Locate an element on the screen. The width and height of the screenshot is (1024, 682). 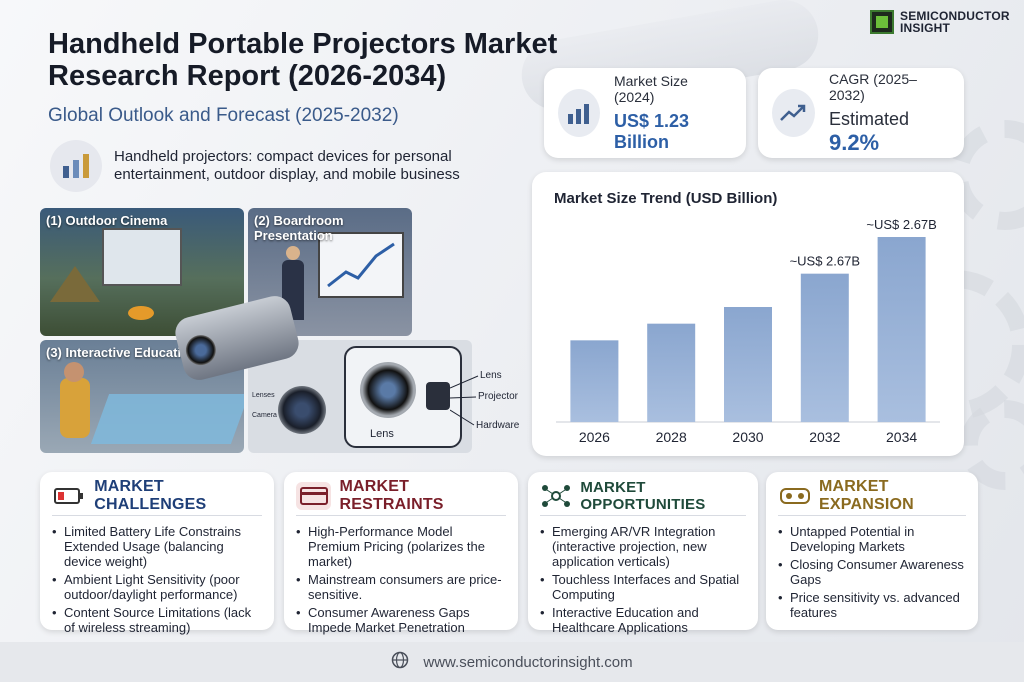
battery-low-icon is located at coordinates (69, 496).